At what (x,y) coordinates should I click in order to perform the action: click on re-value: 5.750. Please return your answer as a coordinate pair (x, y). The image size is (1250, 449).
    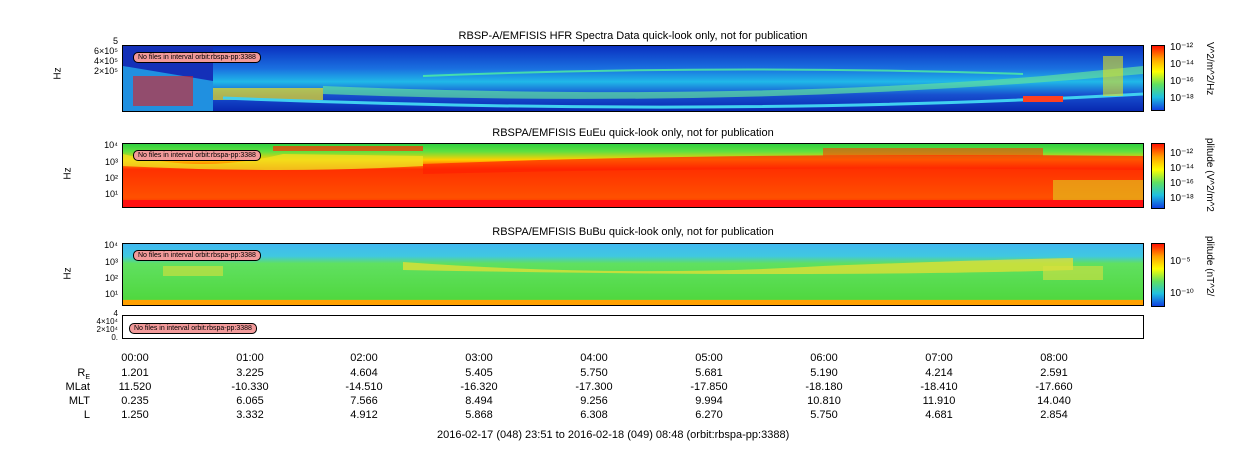
    Looking at the image, I should click on (594, 373).